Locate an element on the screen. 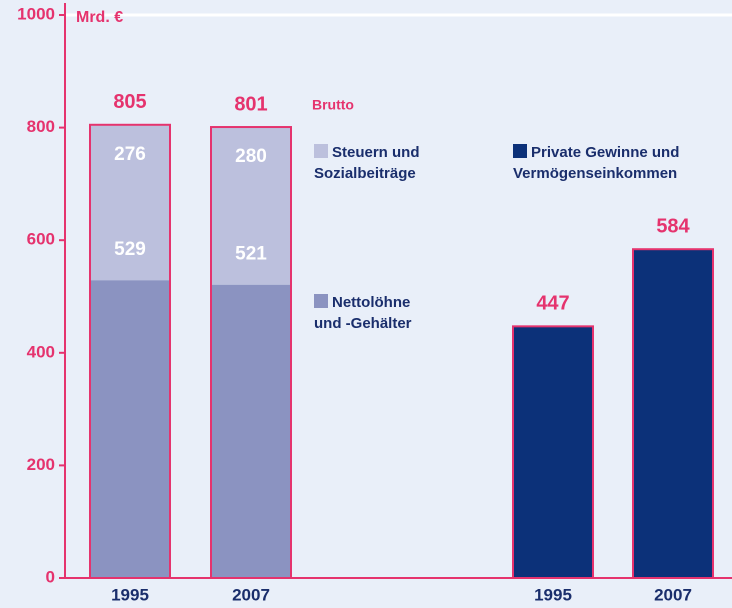  y-tick-label: 600 is located at coordinates (41, 239).